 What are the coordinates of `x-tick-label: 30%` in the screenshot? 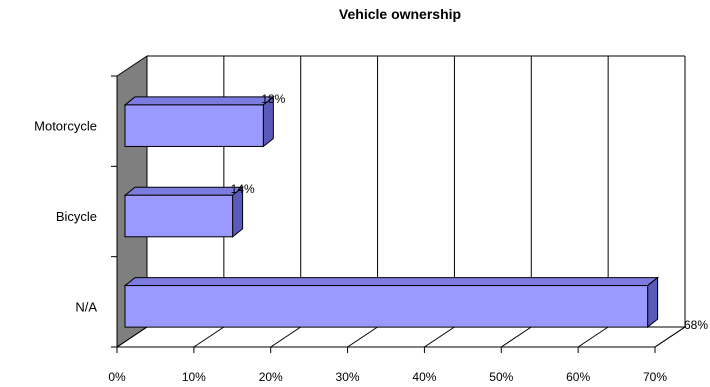 It's located at (348, 377).